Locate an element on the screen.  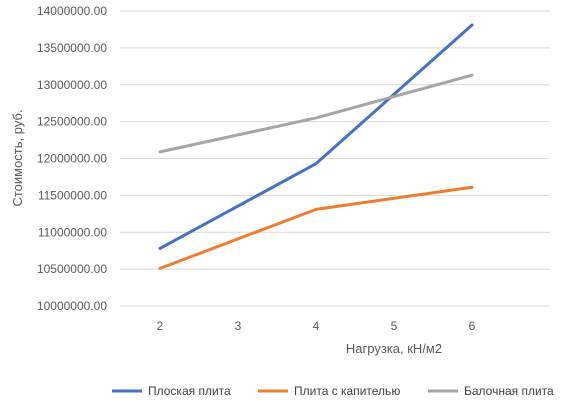
legend-entry-label: Плита с капителью is located at coordinates (347, 391).